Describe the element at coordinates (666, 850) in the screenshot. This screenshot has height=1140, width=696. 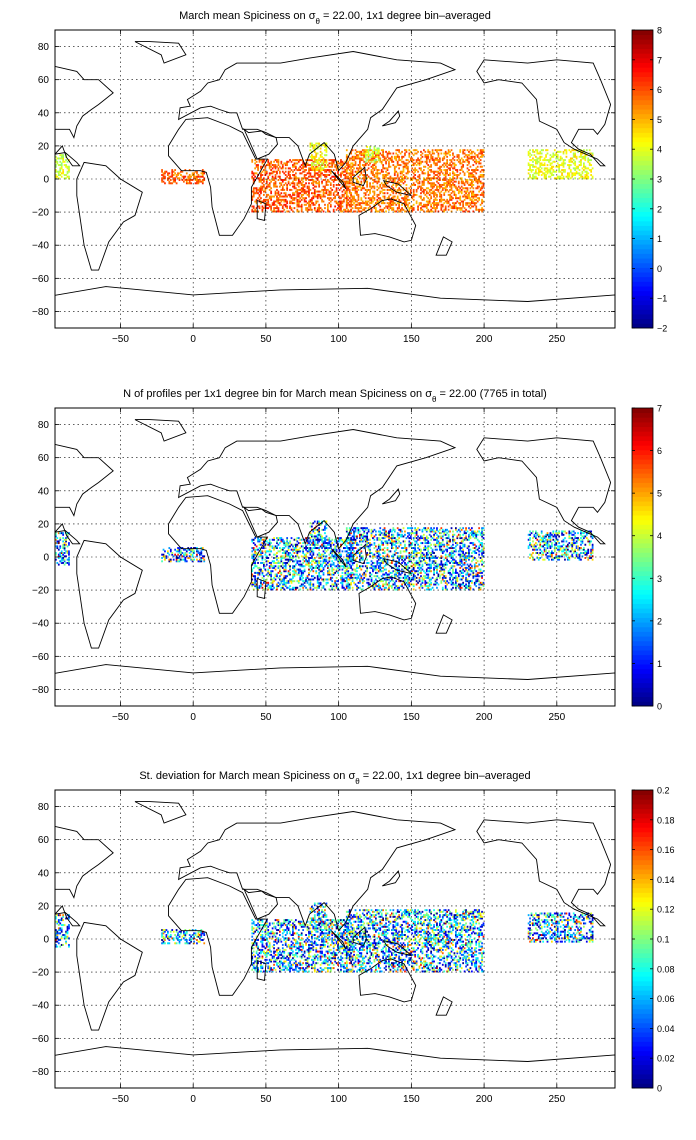
I see `colorbar-tick-label: 0.16` at that location.